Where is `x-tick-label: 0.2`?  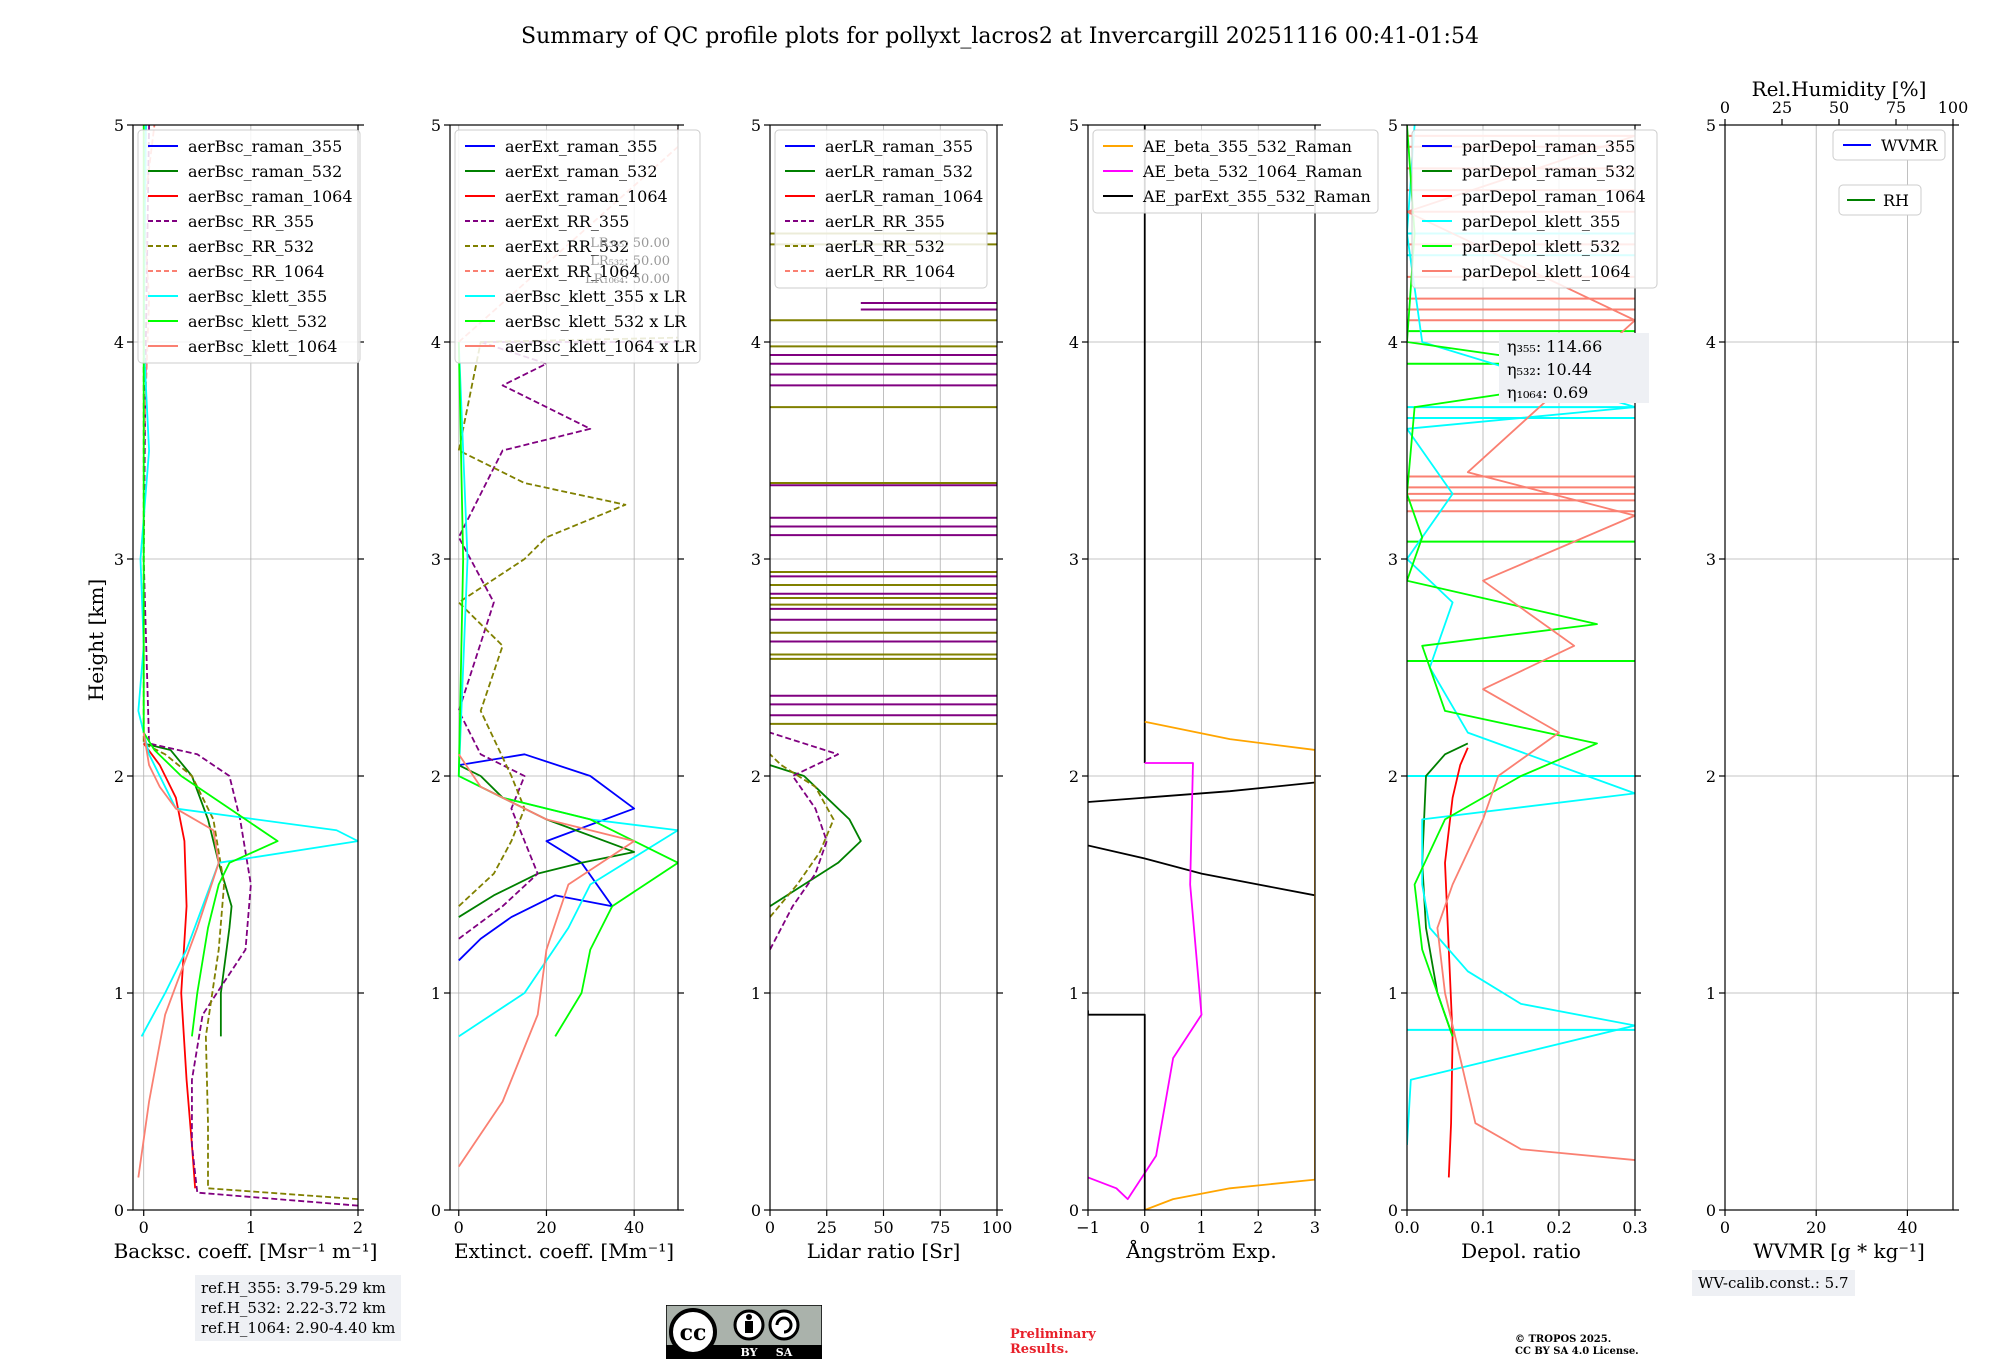
x-tick-label: 0.2 is located at coordinates (1558, 1227).